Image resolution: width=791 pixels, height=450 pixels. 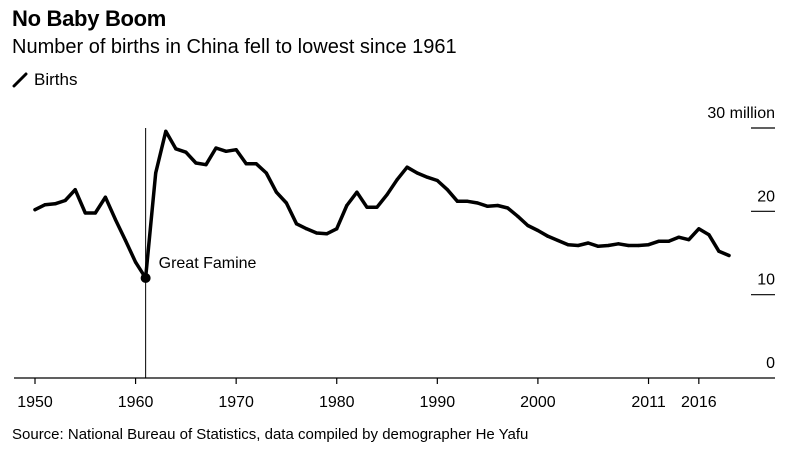 What do you see at coordinates (770, 363) in the screenshot?
I see `y-tick-label: 0` at bounding box center [770, 363].